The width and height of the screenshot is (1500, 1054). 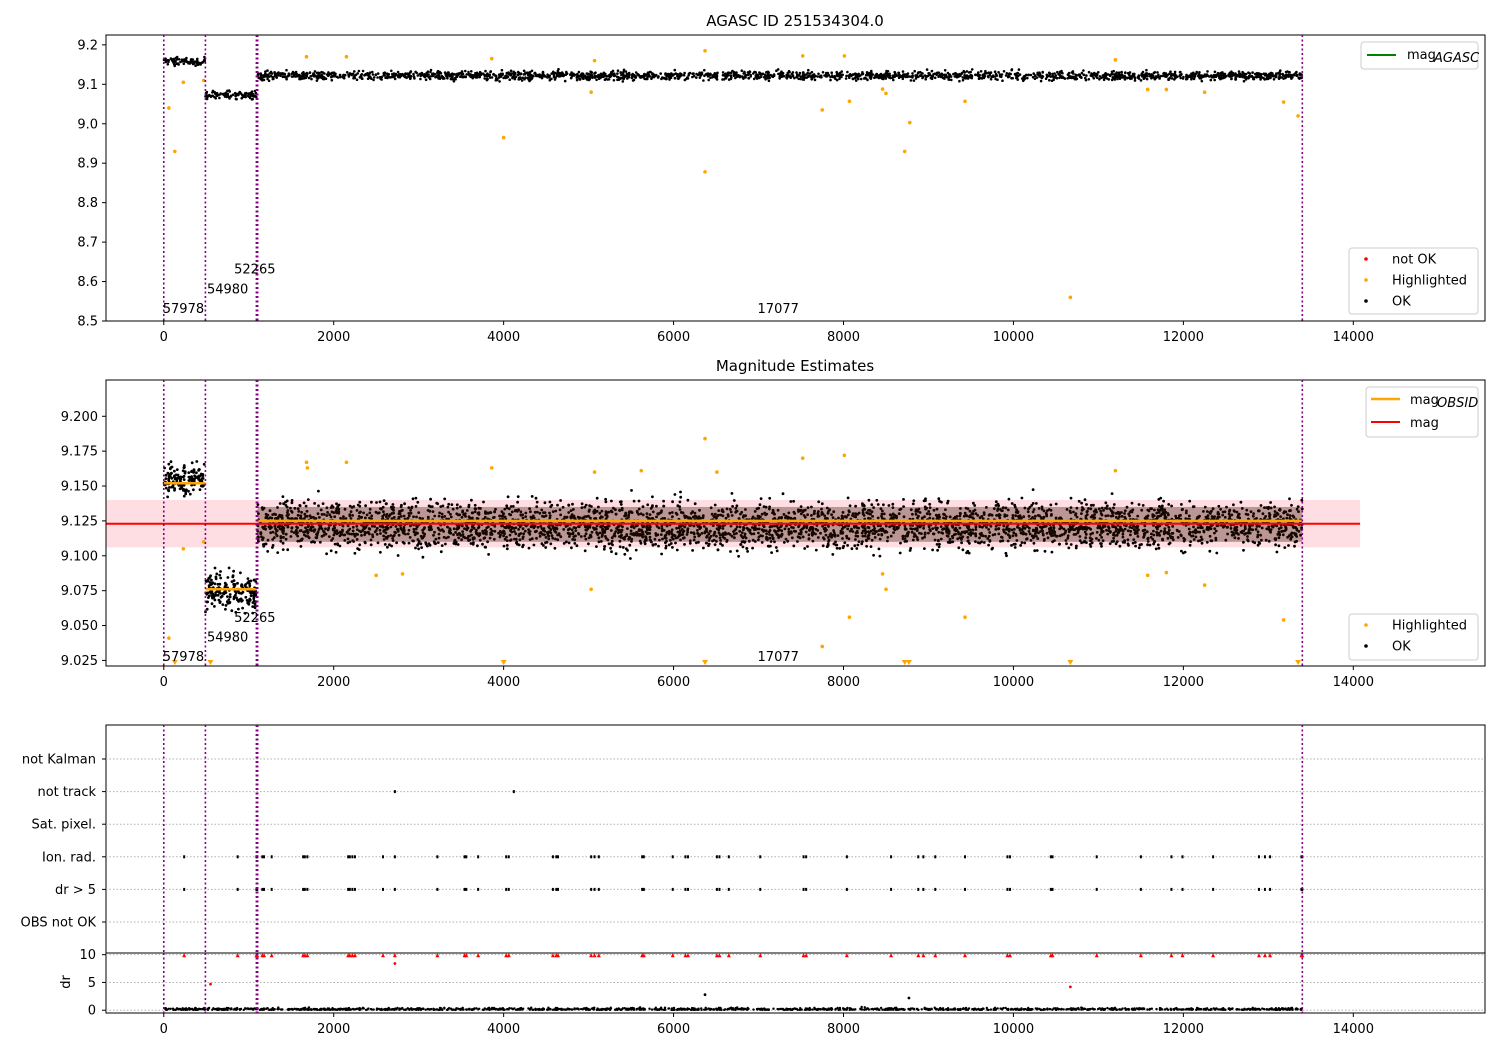 What do you see at coordinates (795, 21) in the screenshot?
I see `panel-title: AGASC ID 251534304.0` at bounding box center [795, 21].